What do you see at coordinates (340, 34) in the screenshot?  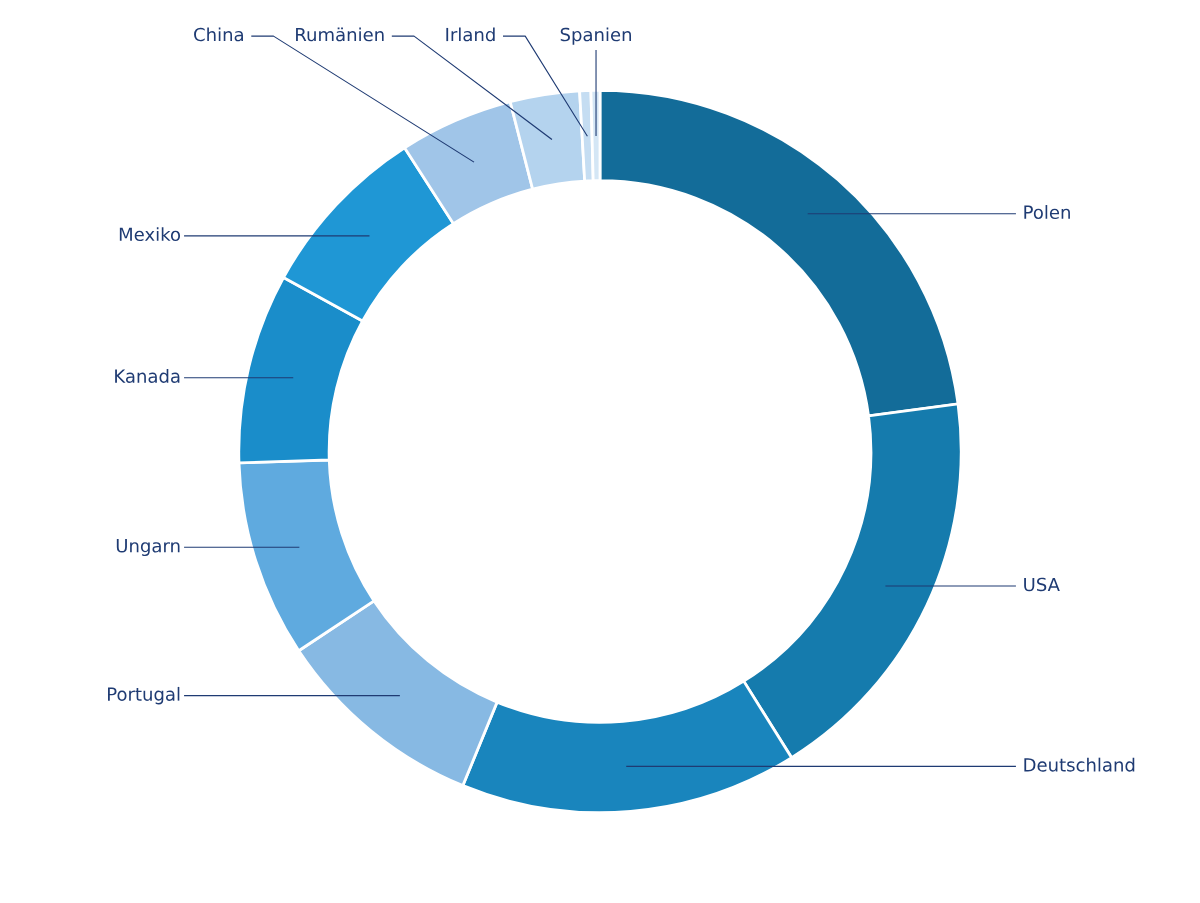 I see `slice-label: Rumänien` at bounding box center [340, 34].